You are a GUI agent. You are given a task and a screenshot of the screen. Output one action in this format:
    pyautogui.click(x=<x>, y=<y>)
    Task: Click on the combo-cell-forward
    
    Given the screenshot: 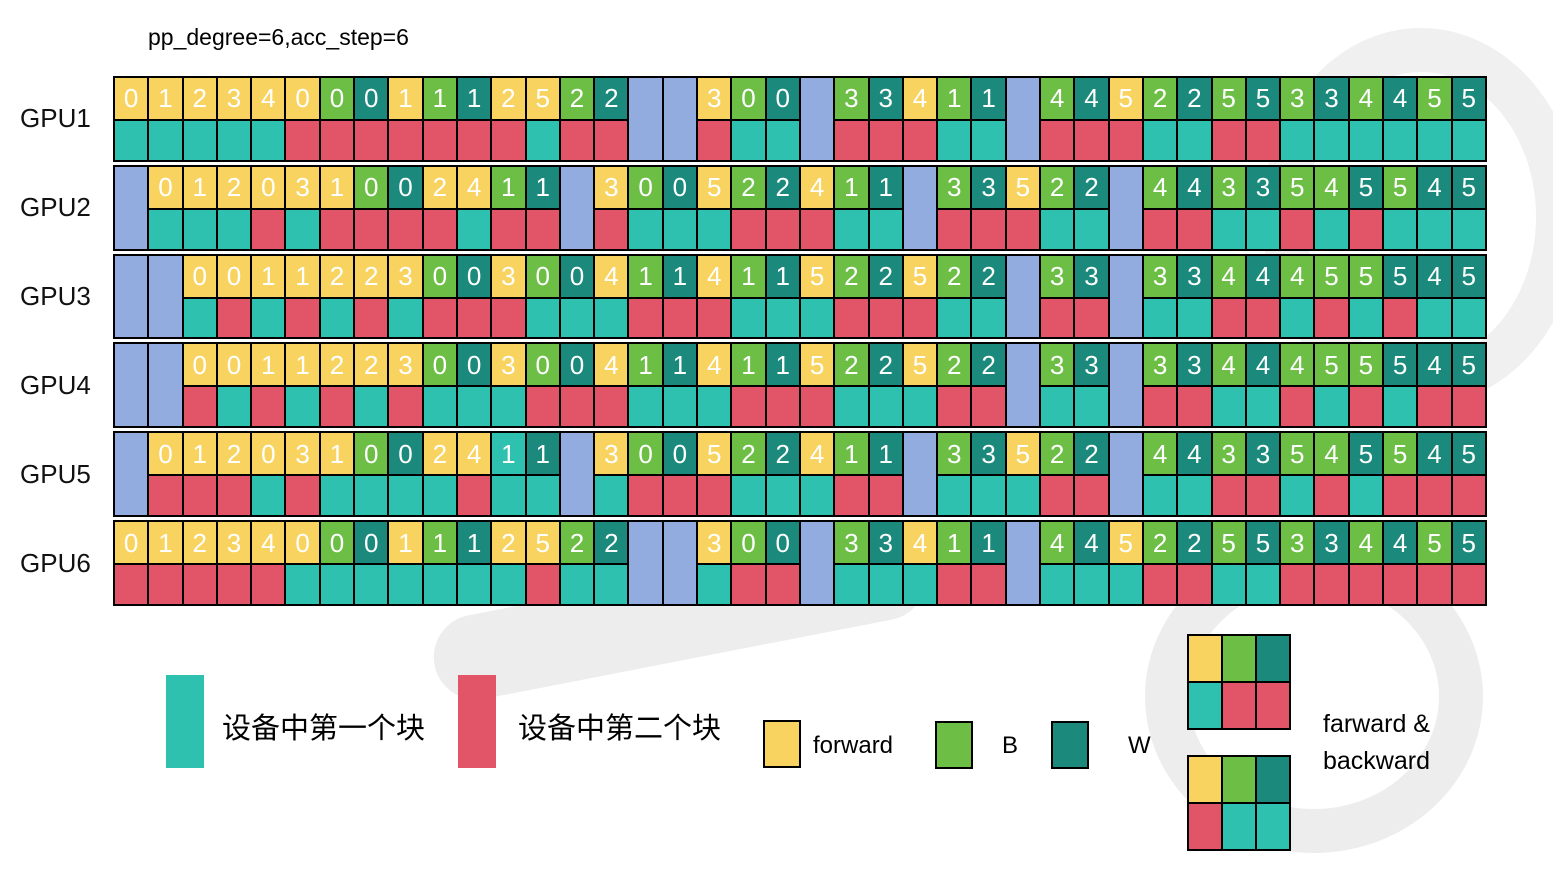 What is the action you would take?
    pyautogui.click(x=1205, y=658)
    